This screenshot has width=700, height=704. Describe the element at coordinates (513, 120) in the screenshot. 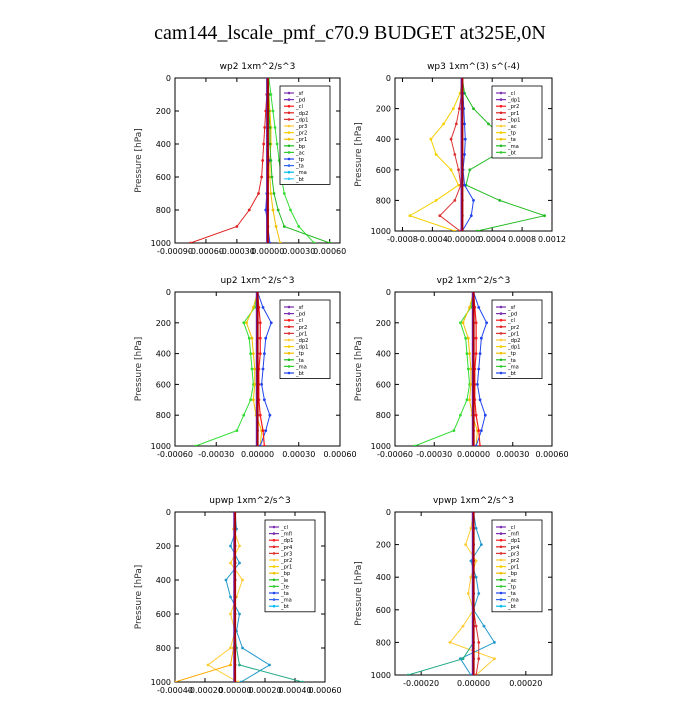

I see `legend-label: _bp1` at that location.